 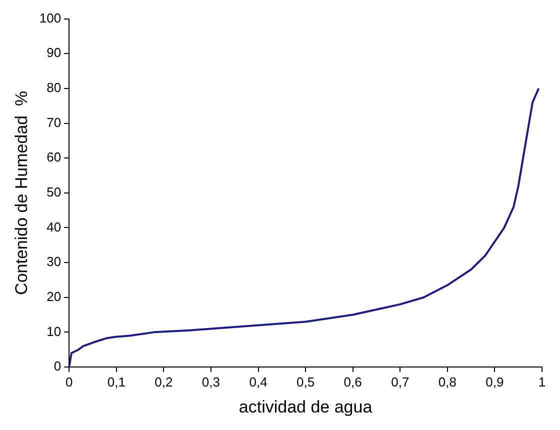 What do you see at coordinates (21, 192) in the screenshot?
I see `y-axis-title: Contenido de Humedad %` at bounding box center [21, 192].